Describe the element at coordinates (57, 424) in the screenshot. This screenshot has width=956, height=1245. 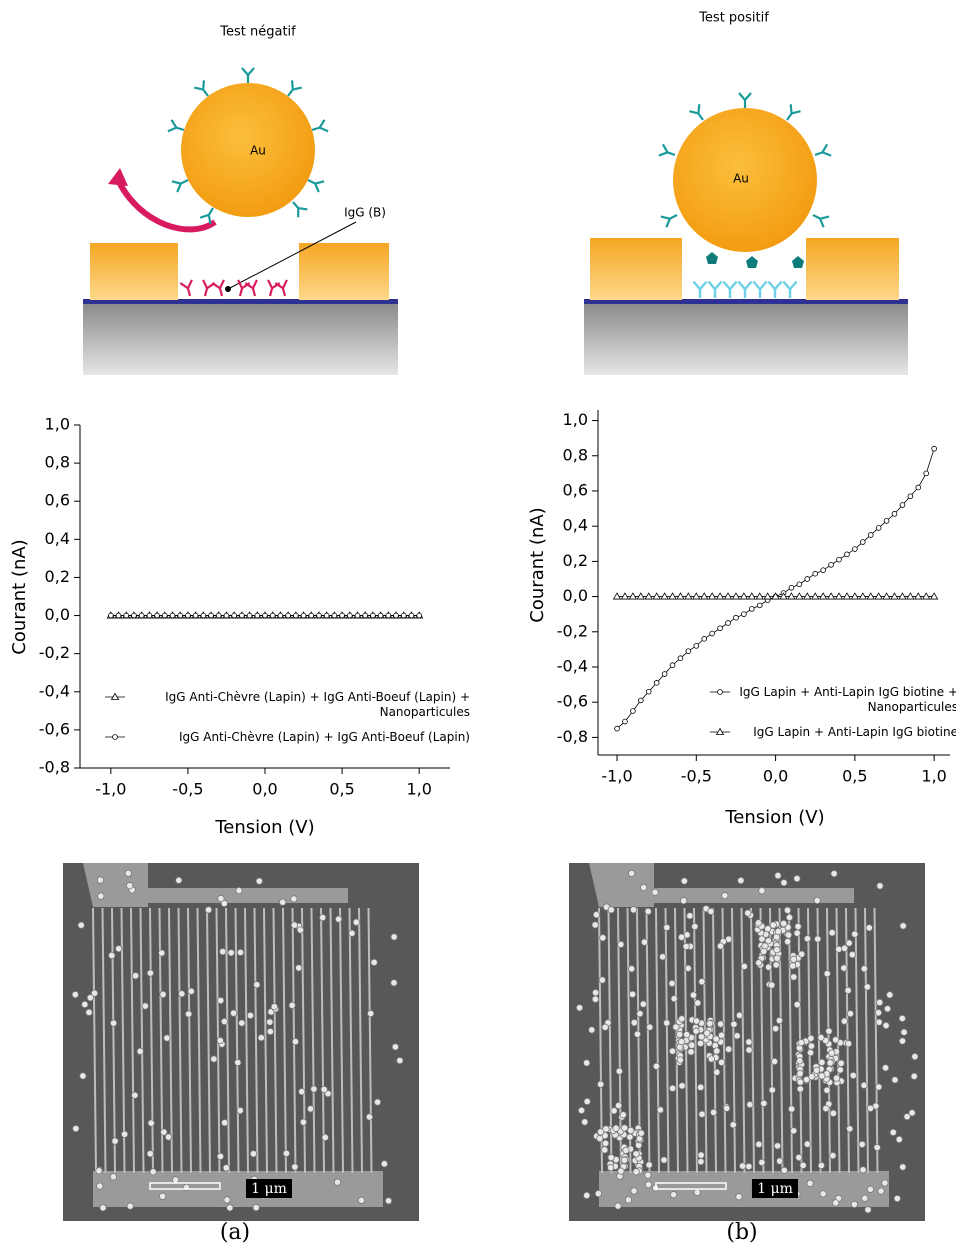
I see `y-tick-label: 1,0` at that location.